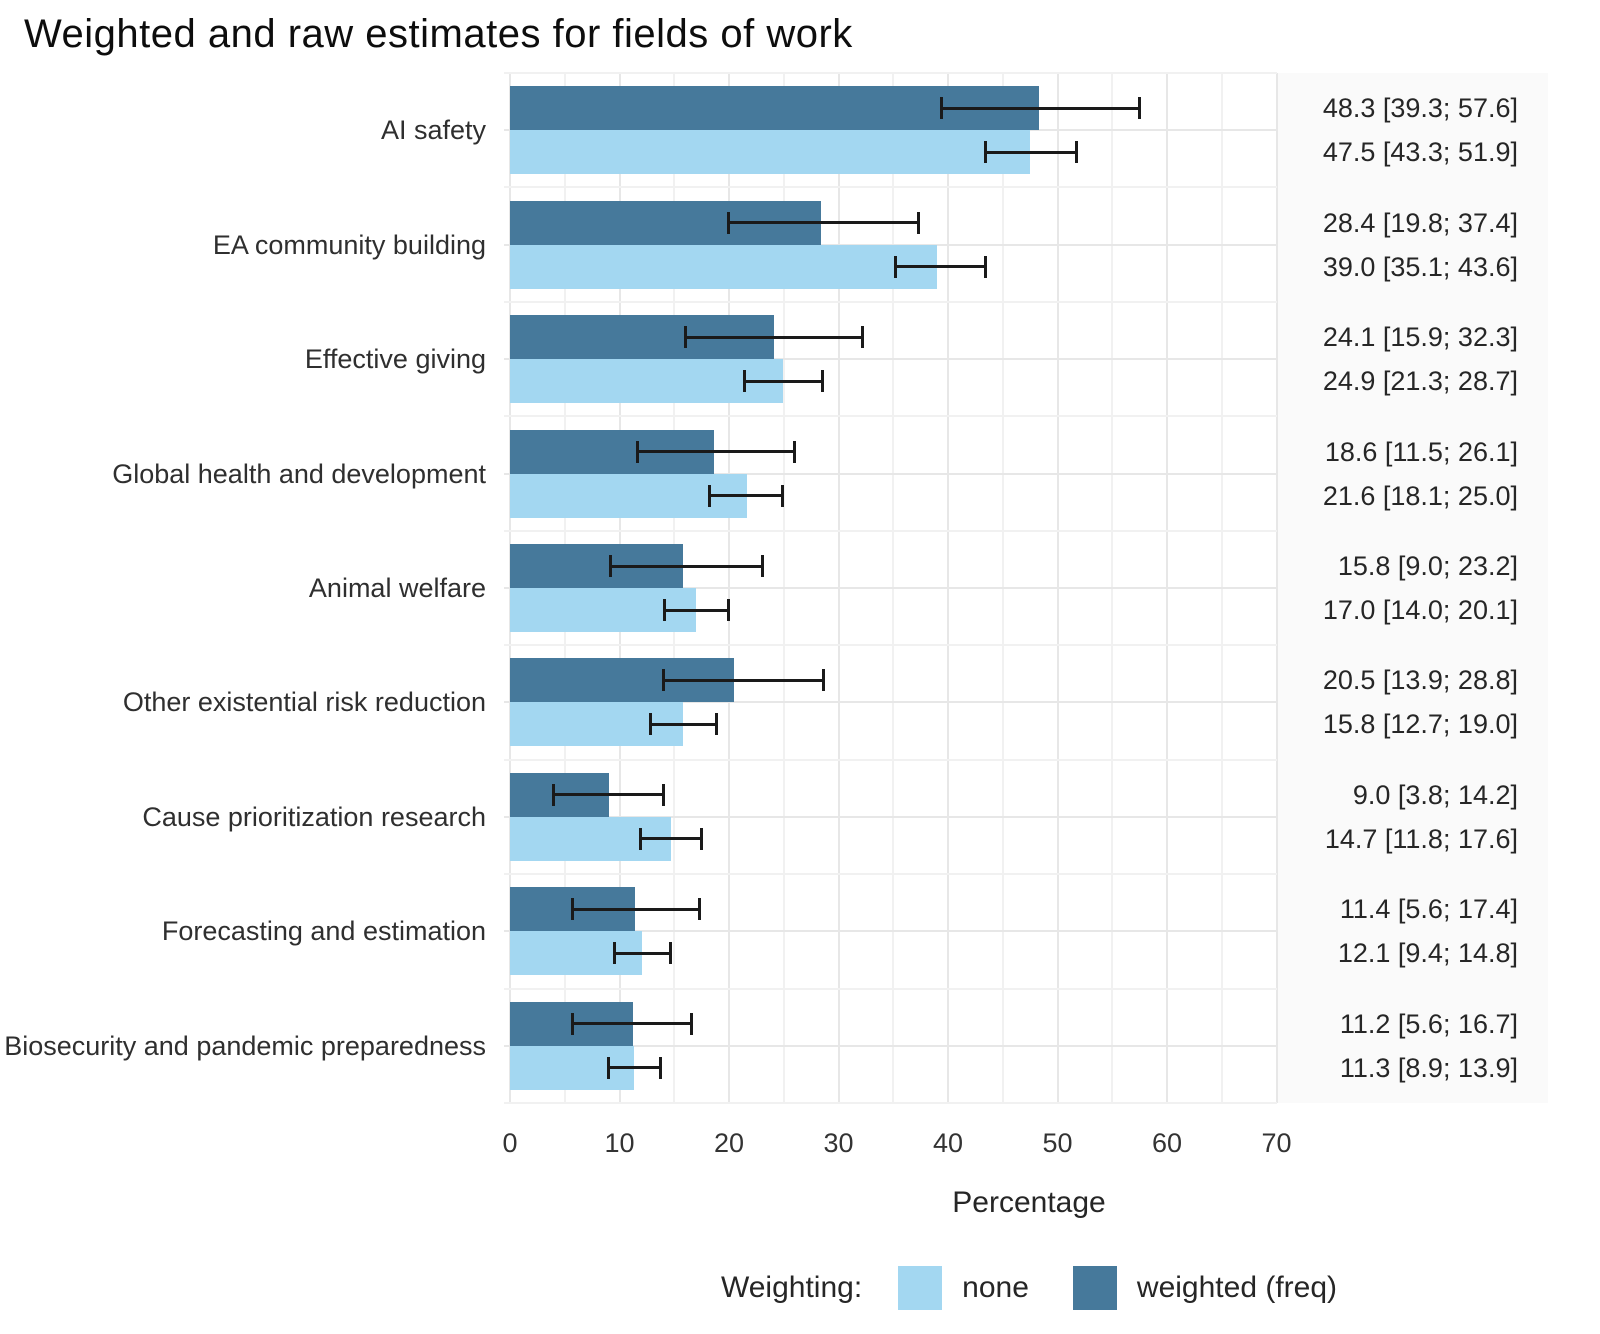  What do you see at coordinates (299, 473) in the screenshot?
I see `category-label: Global health and development` at bounding box center [299, 473].